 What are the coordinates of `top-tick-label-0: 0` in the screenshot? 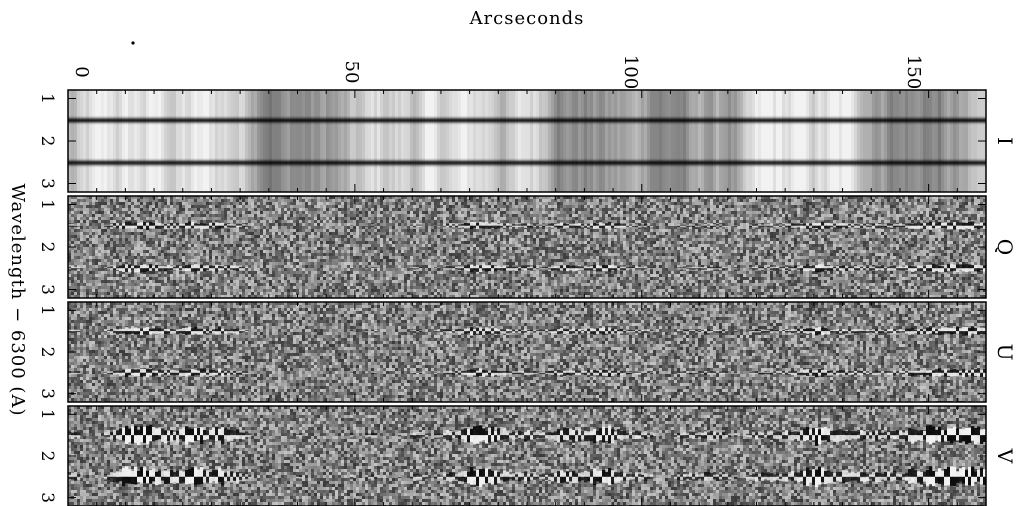 It's located at (81, 71).